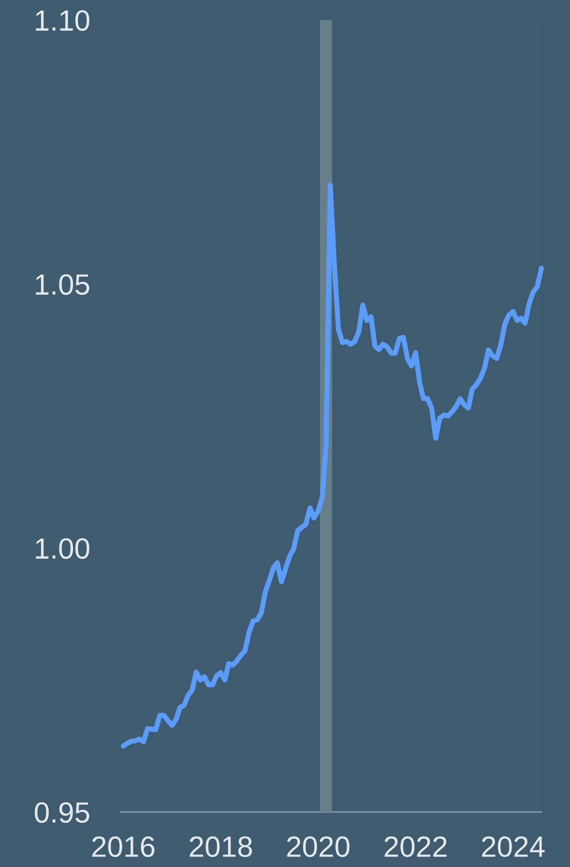  I want to click on x-tick-label: 2020, so click(318, 847).